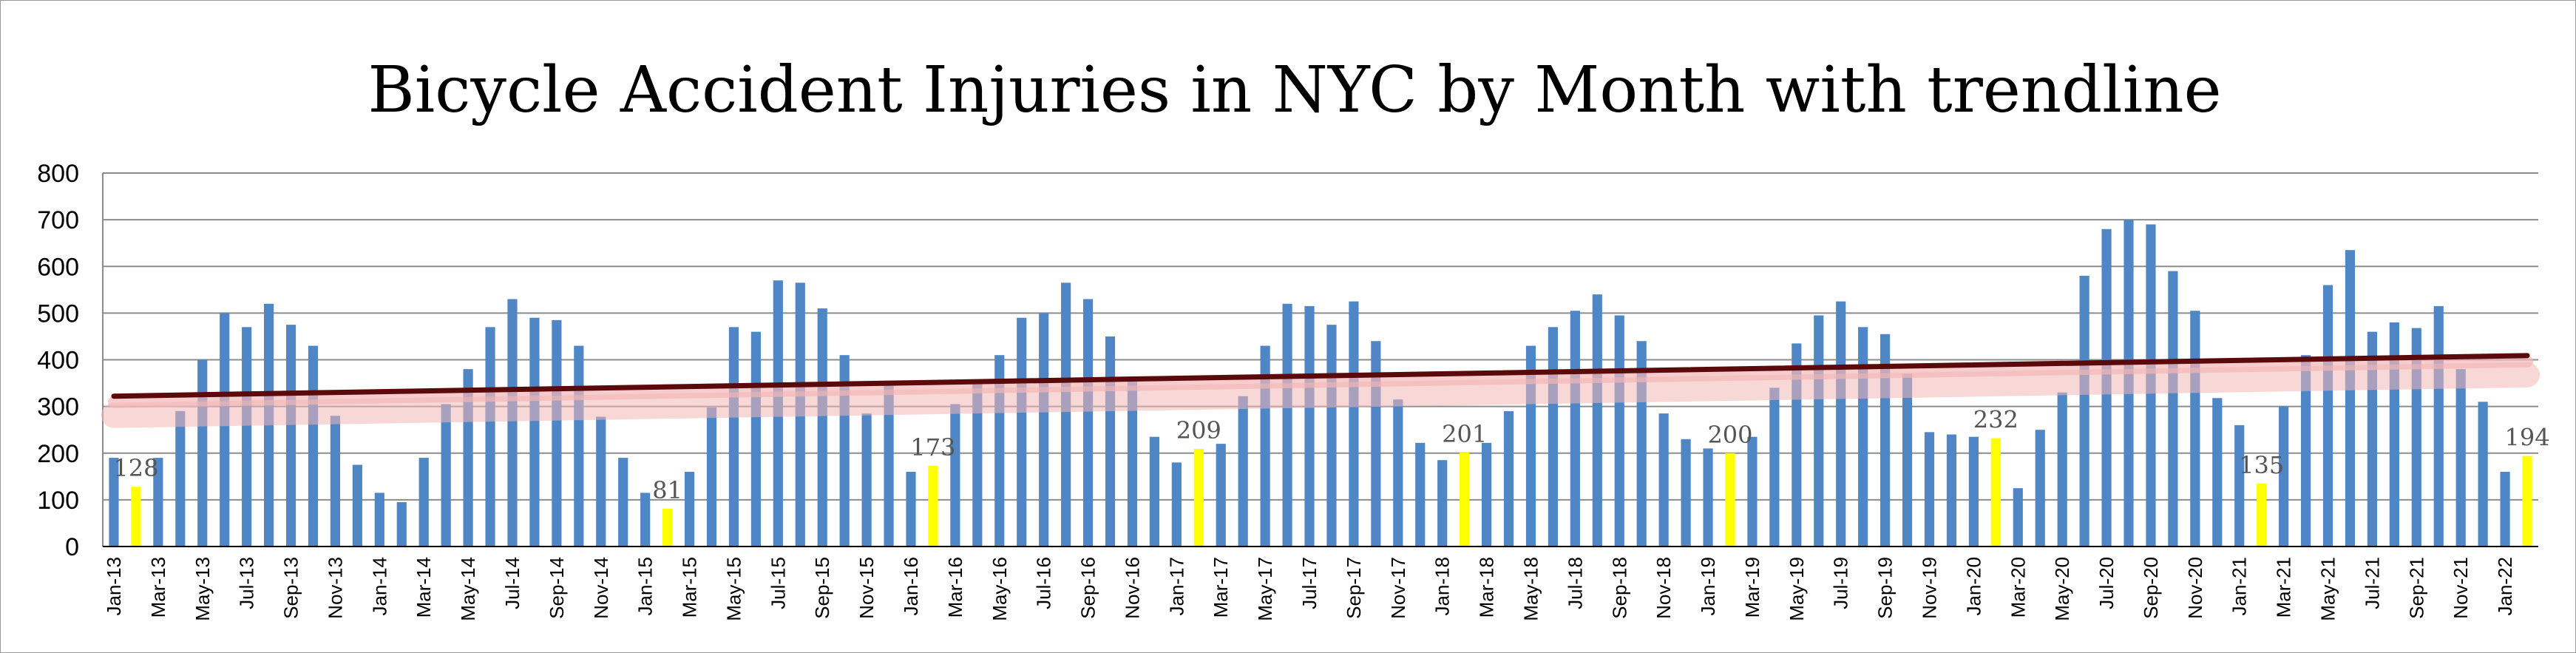  What do you see at coordinates (1321, 395) in the screenshot?
I see `trendline-glow` at bounding box center [1321, 395].